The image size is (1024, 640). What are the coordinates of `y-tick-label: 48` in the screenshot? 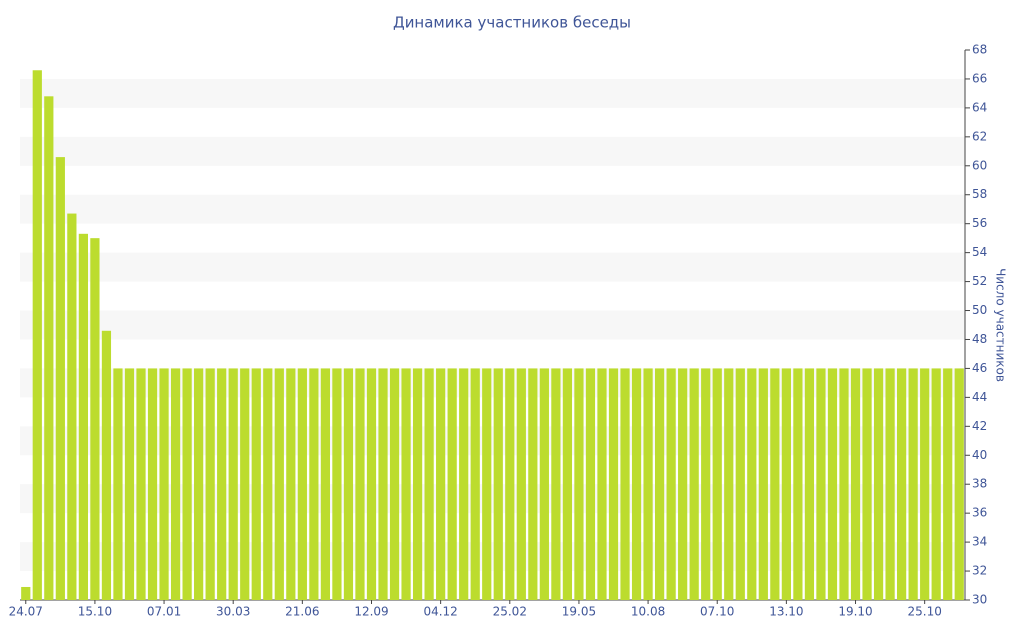 It's located at (979, 339).